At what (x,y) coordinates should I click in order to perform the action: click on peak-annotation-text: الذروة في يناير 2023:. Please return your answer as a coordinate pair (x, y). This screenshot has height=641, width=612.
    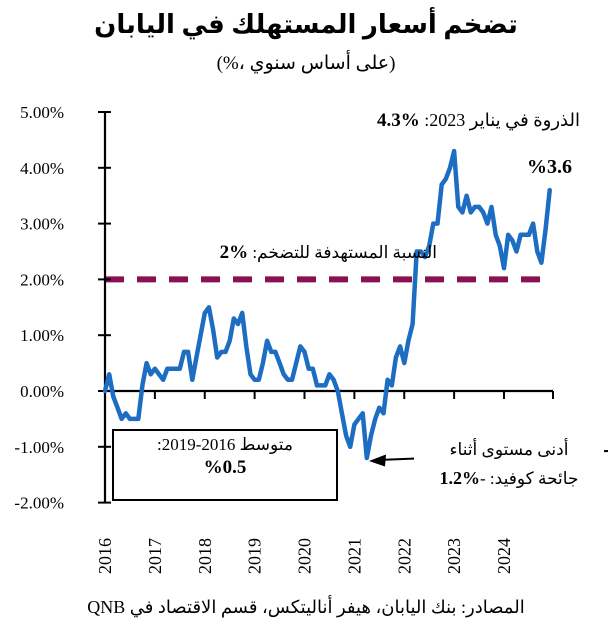
    Looking at the image, I should click on (499, 120).